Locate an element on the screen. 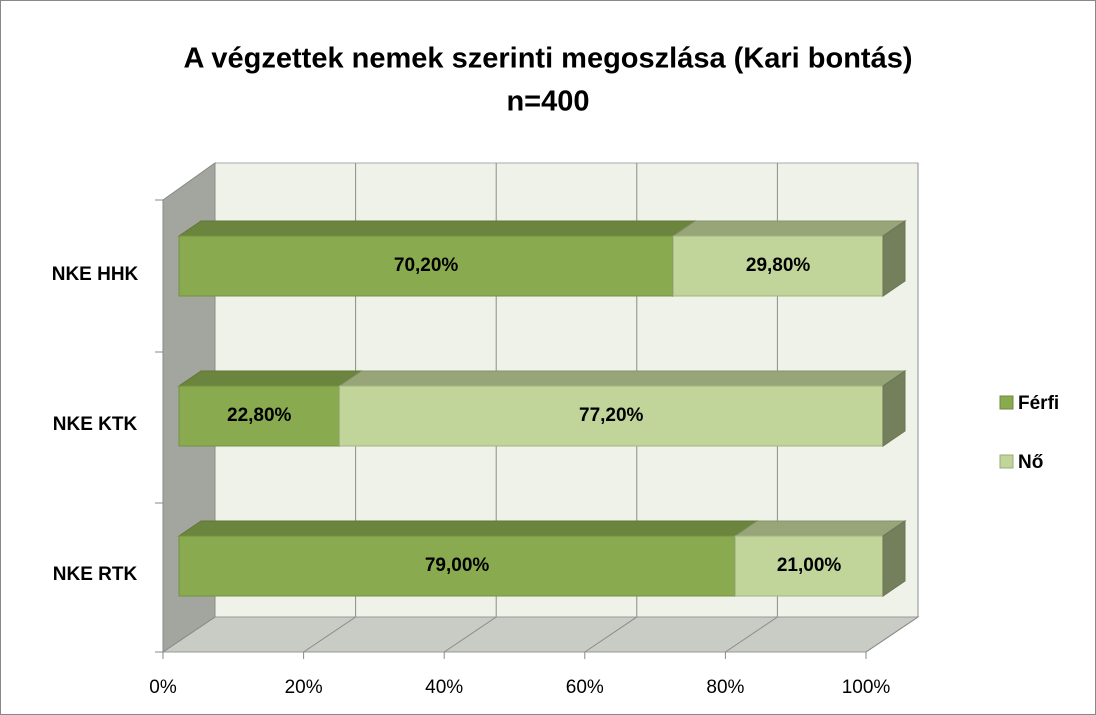 The height and width of the screenshot is (715, 1096). data-label: 29,80% is located at coordinates (778, 265).